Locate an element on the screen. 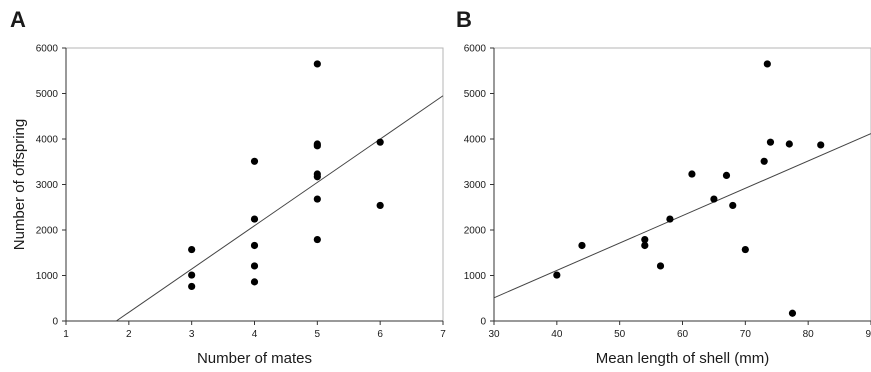 The image size is (871, 372). panel-a-x-tick-label: 7 is located at coordinates (443, 334).